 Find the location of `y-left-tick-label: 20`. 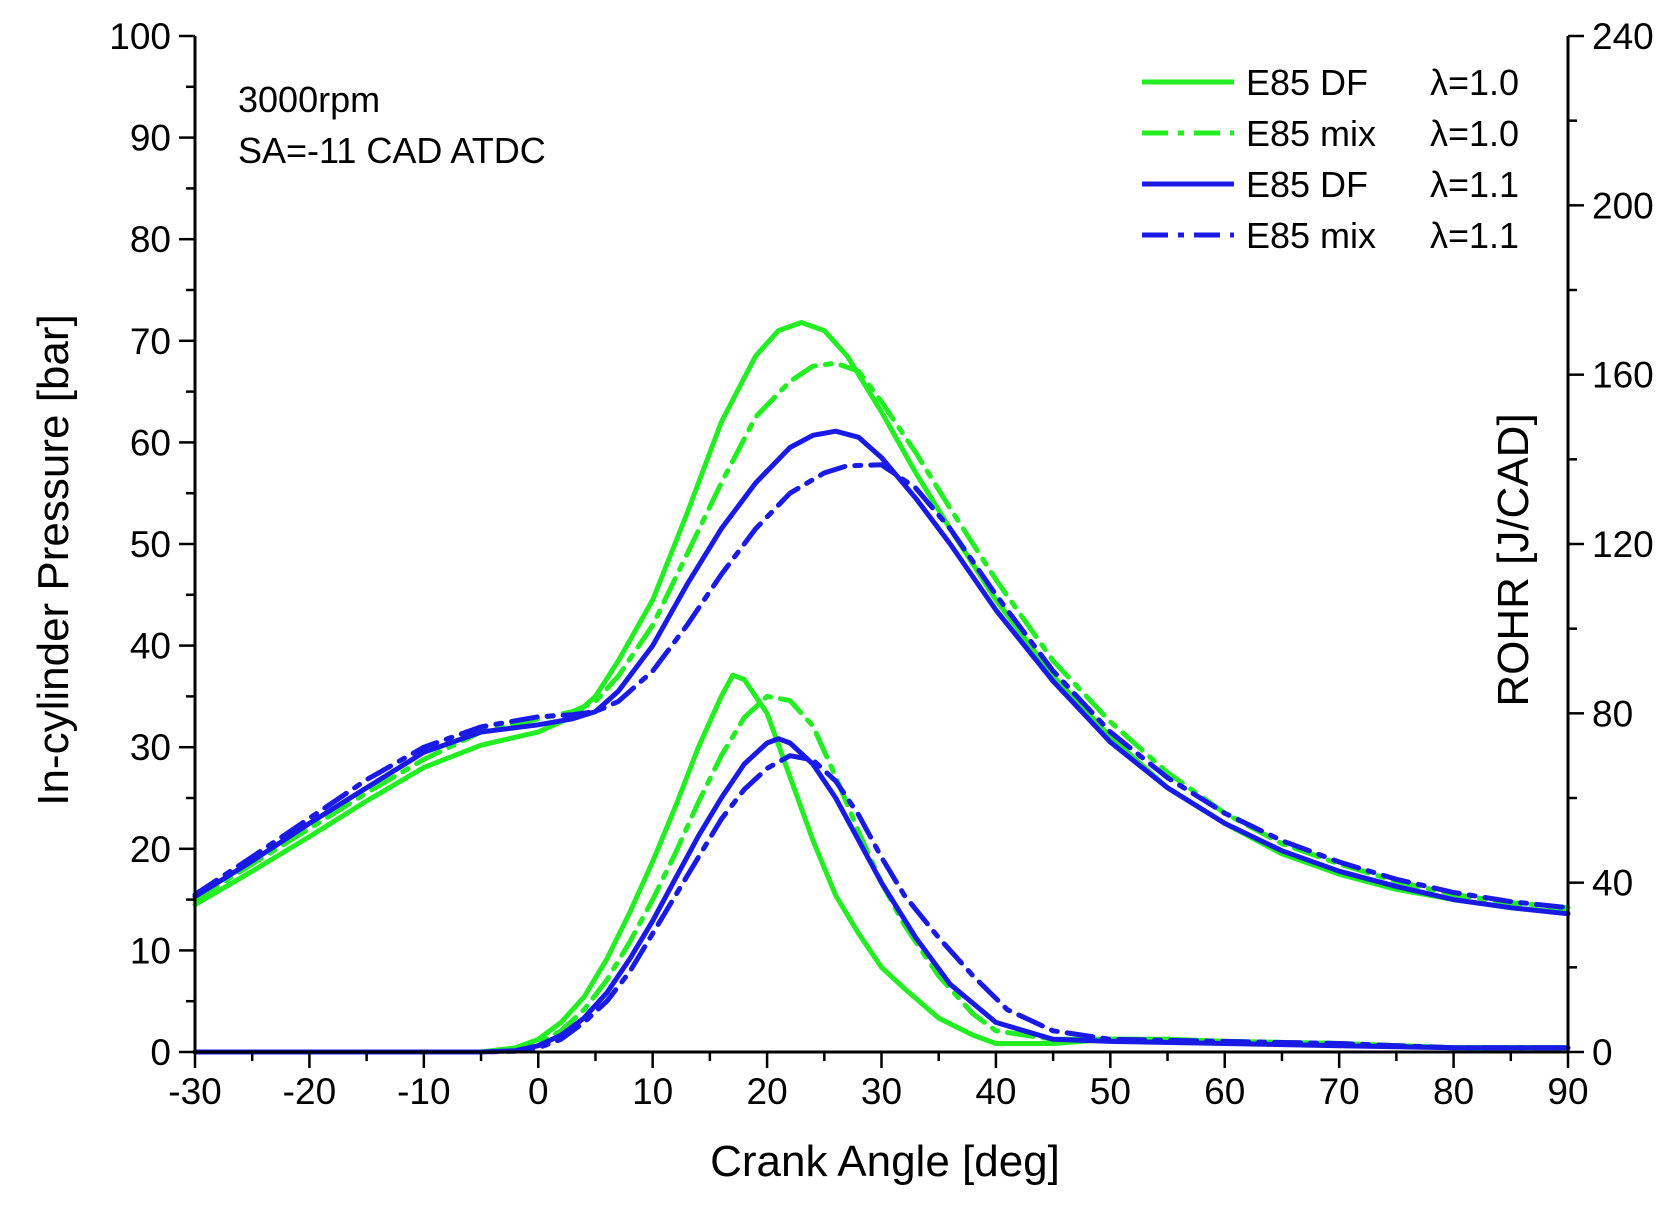

y-left-tick-label: 20 is located at coordinates (150, 849).